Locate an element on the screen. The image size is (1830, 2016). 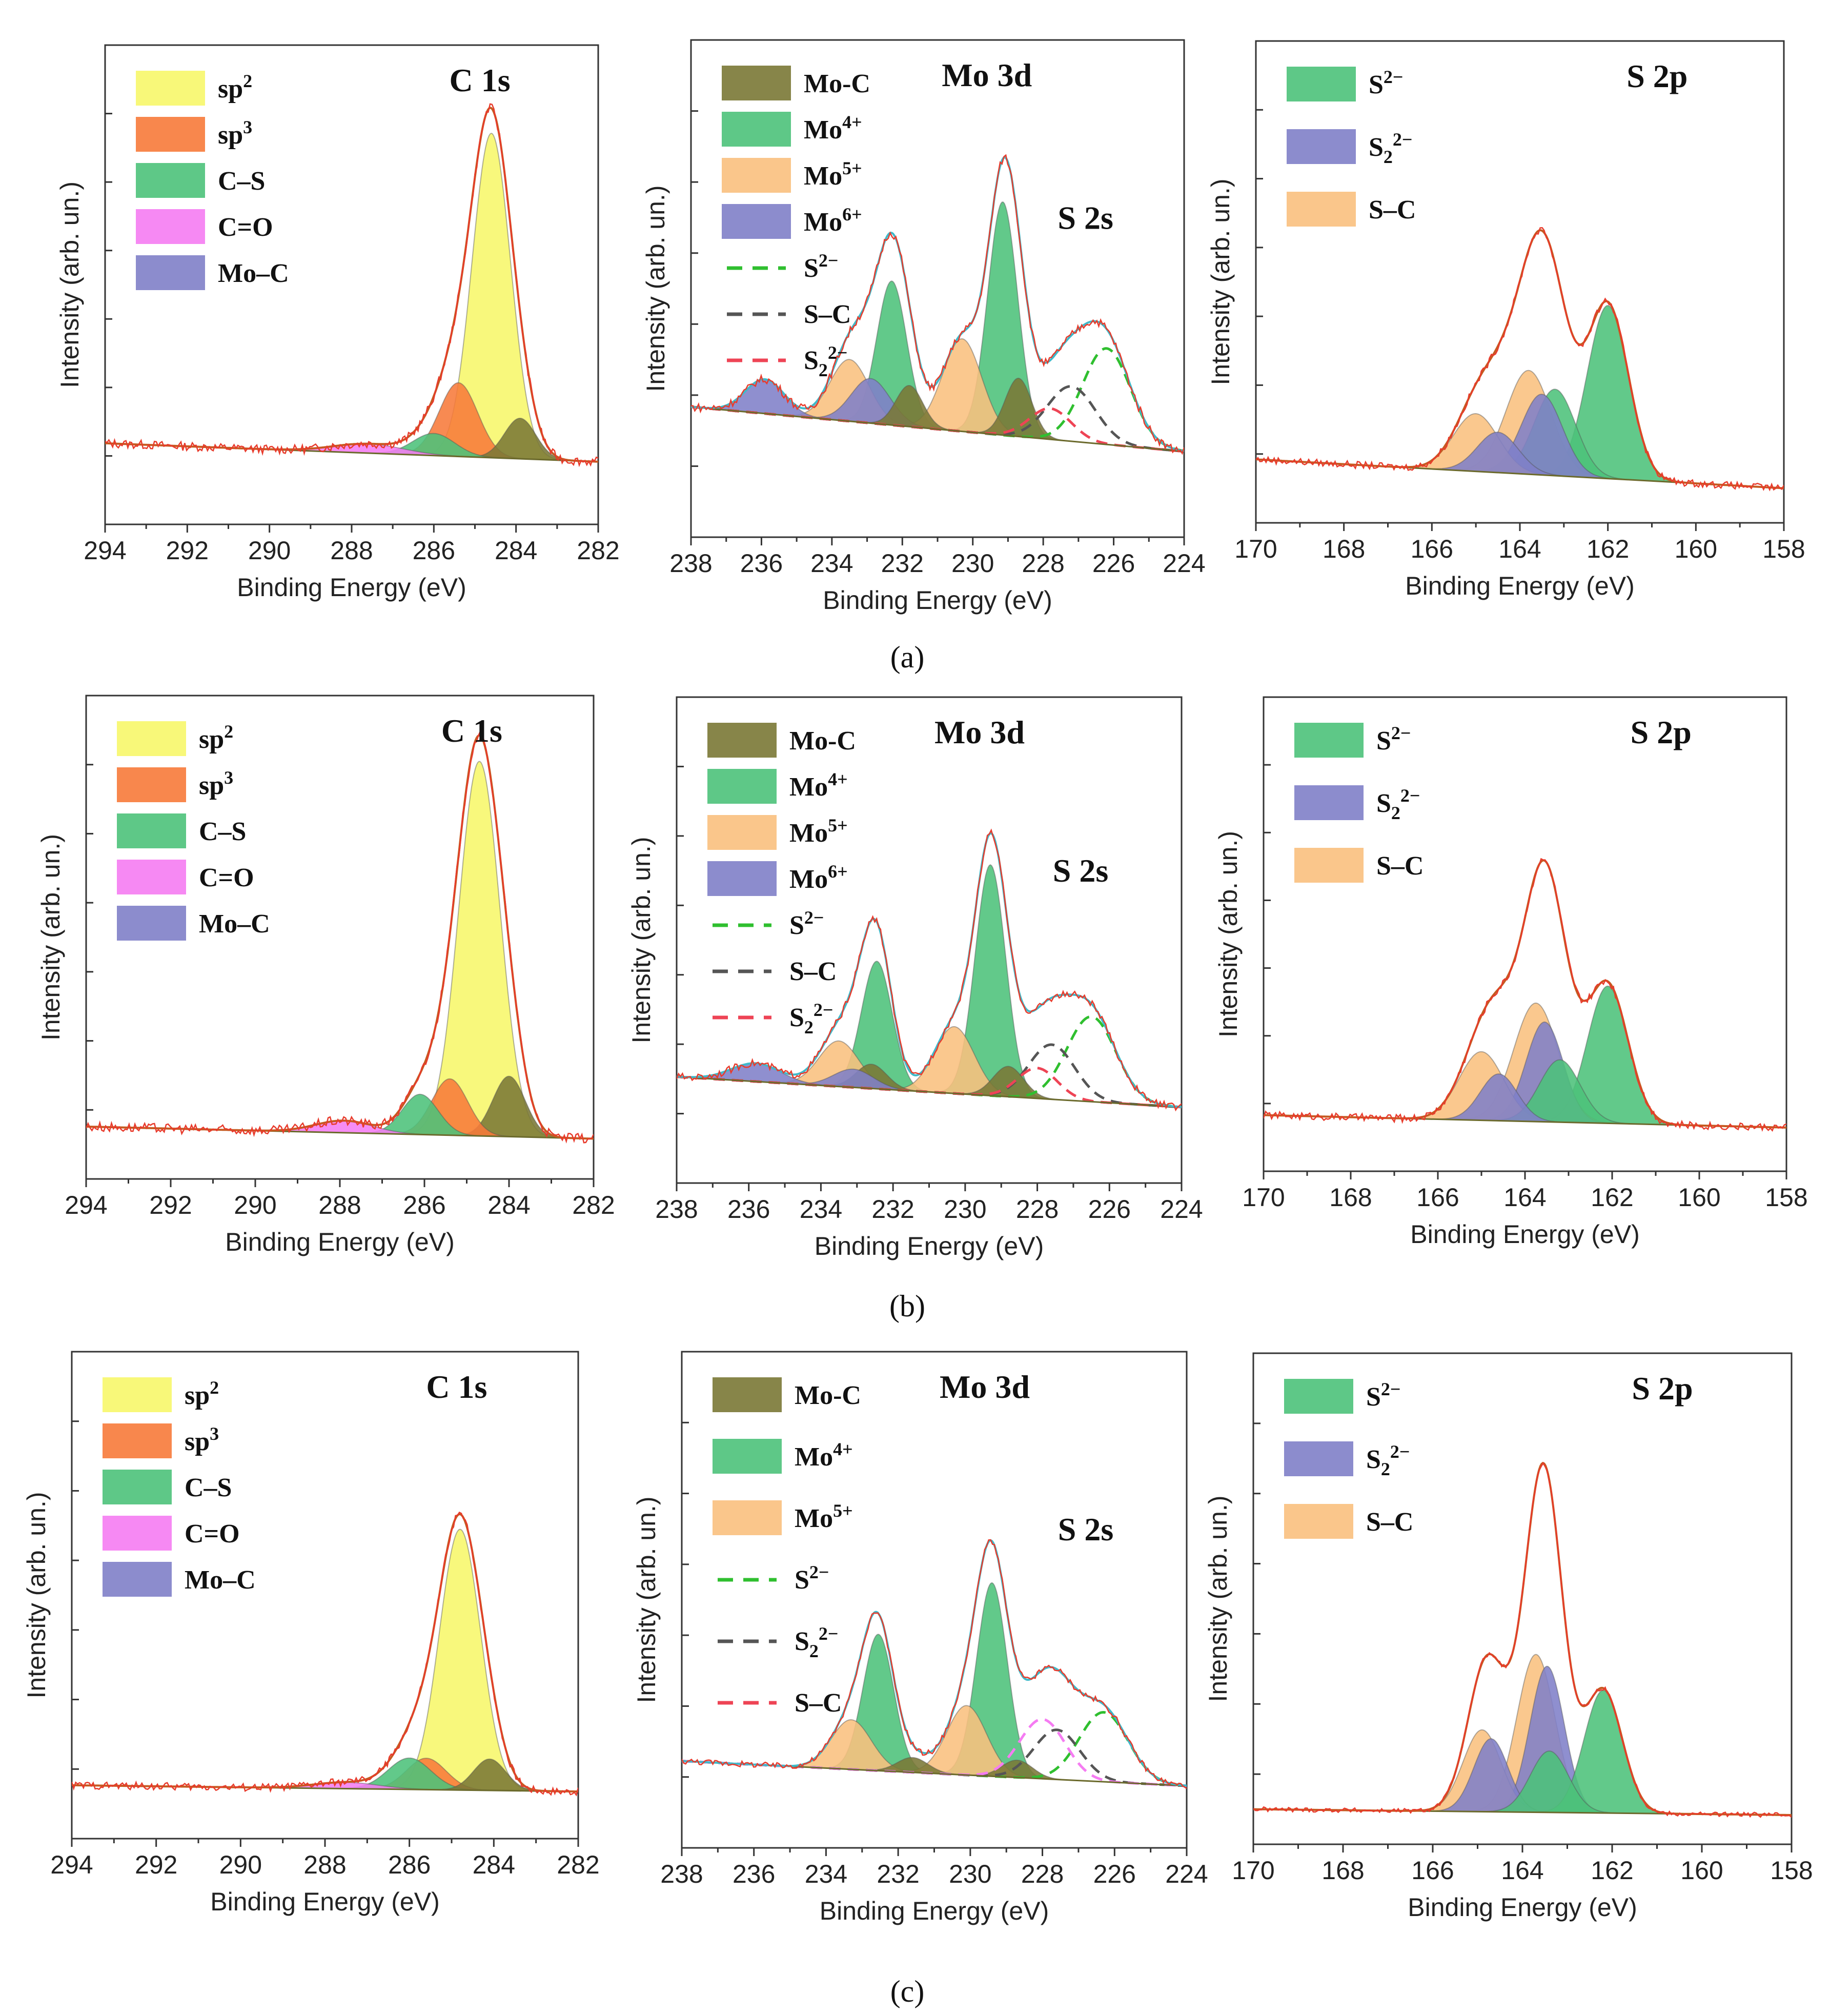
b-c1s-legend-label: C–S is located at coordinates (222, 832).